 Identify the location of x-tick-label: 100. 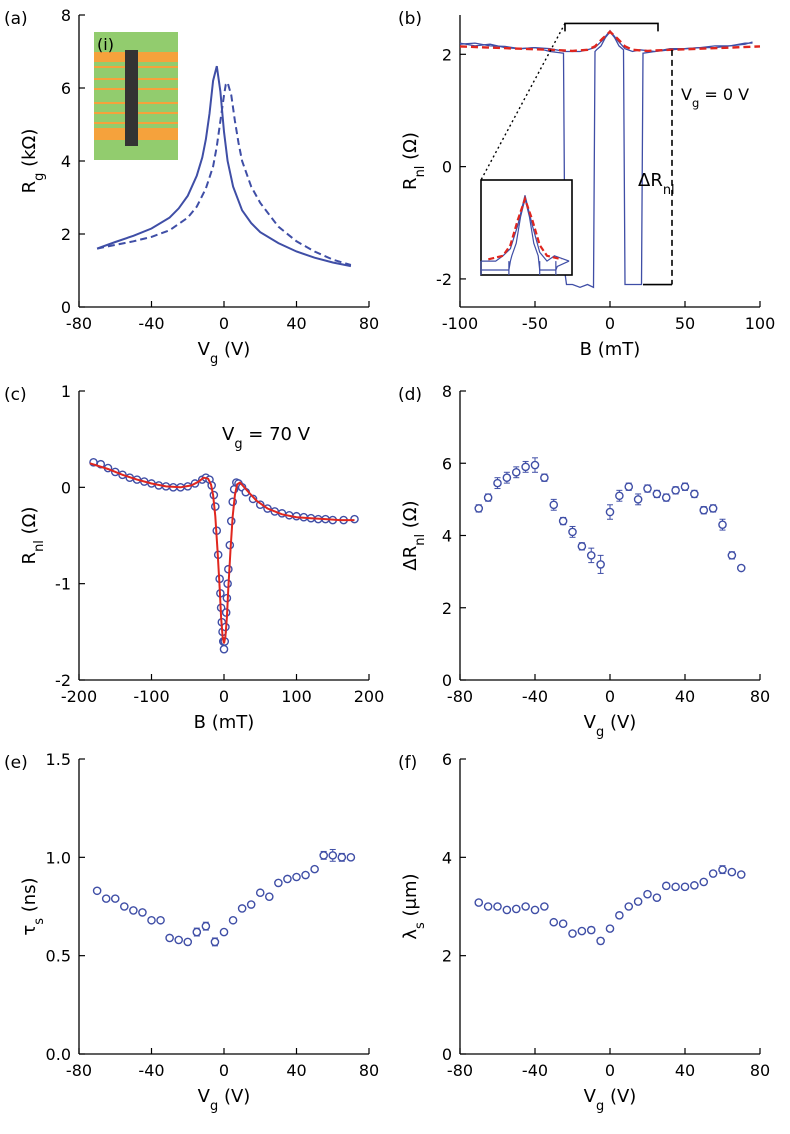
(296, 696).